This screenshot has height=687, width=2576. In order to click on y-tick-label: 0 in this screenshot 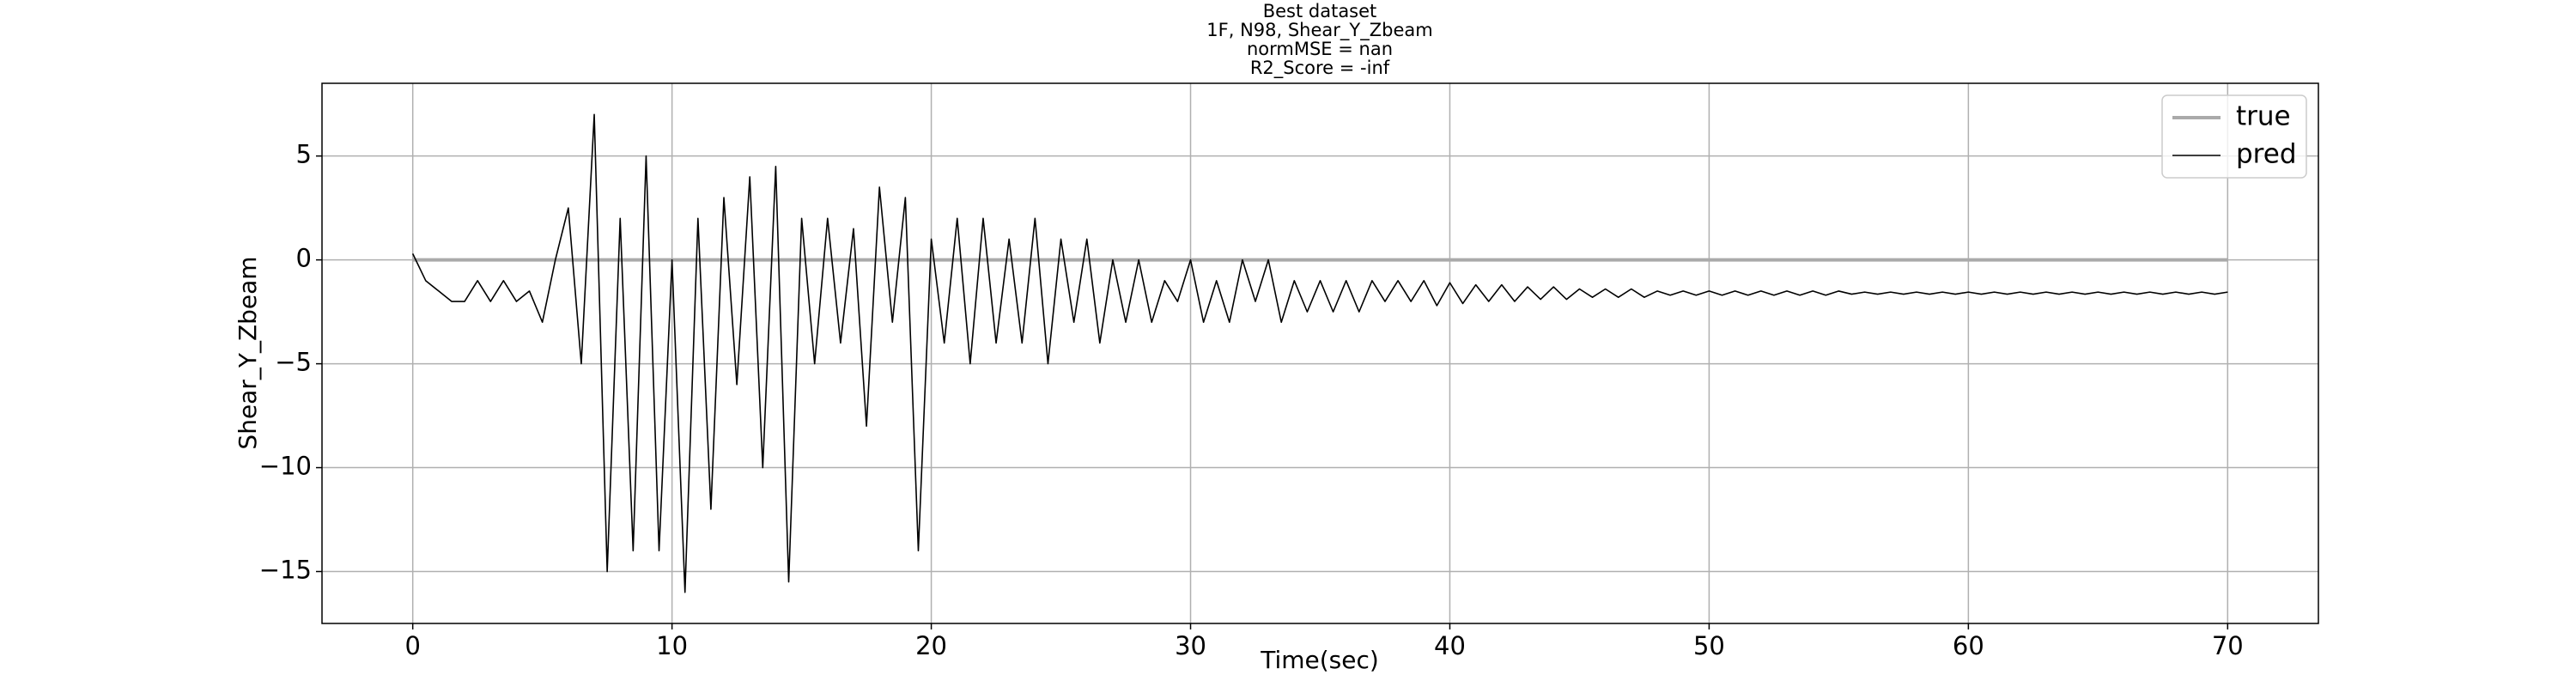, I will do `click(304, 258)`.